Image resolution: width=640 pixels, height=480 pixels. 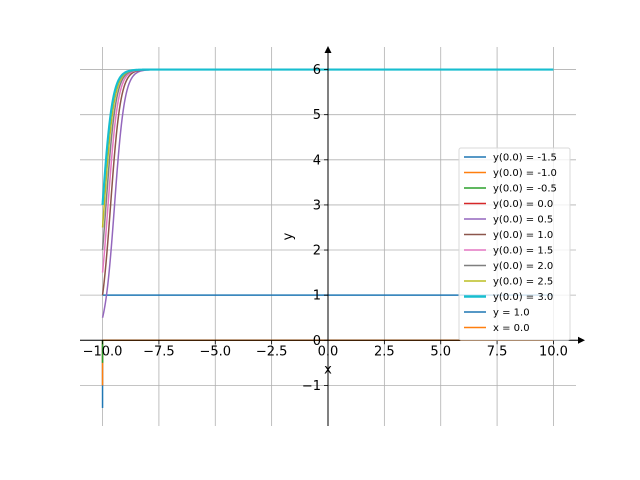 I want to click on legend-entry-label: y(0.0) = 1.5, so click(x=523, y=251).